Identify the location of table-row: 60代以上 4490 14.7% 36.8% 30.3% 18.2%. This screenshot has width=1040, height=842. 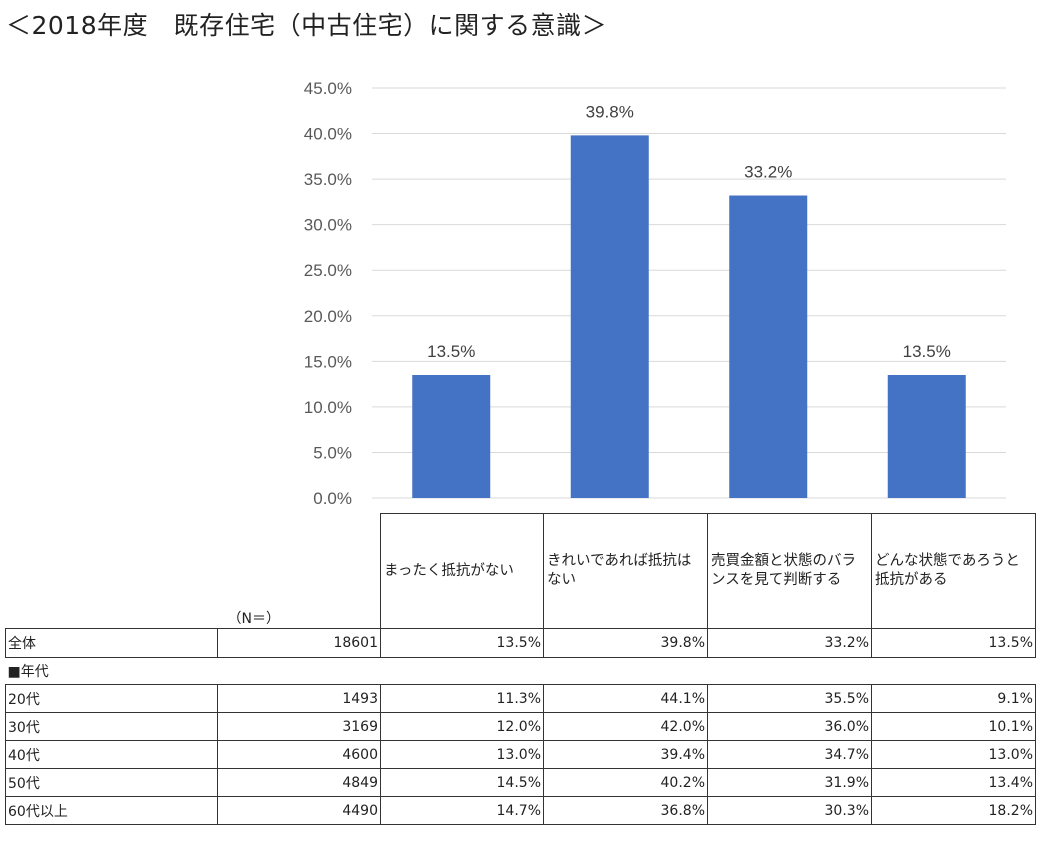
(520, 810).